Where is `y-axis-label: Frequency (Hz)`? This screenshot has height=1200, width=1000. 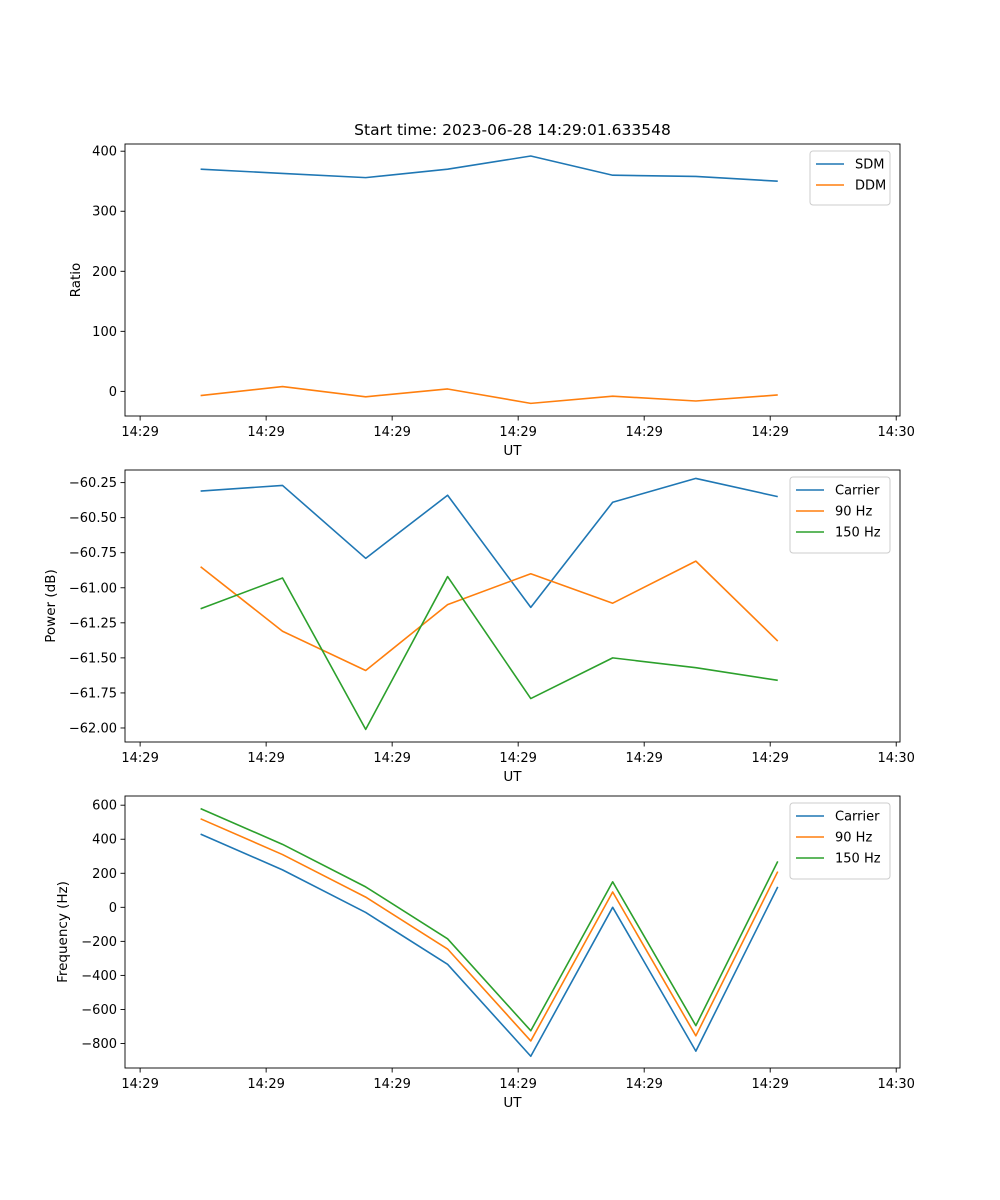
y-axis-label: Frequency (Hz) is located at coordinates (63, 932).